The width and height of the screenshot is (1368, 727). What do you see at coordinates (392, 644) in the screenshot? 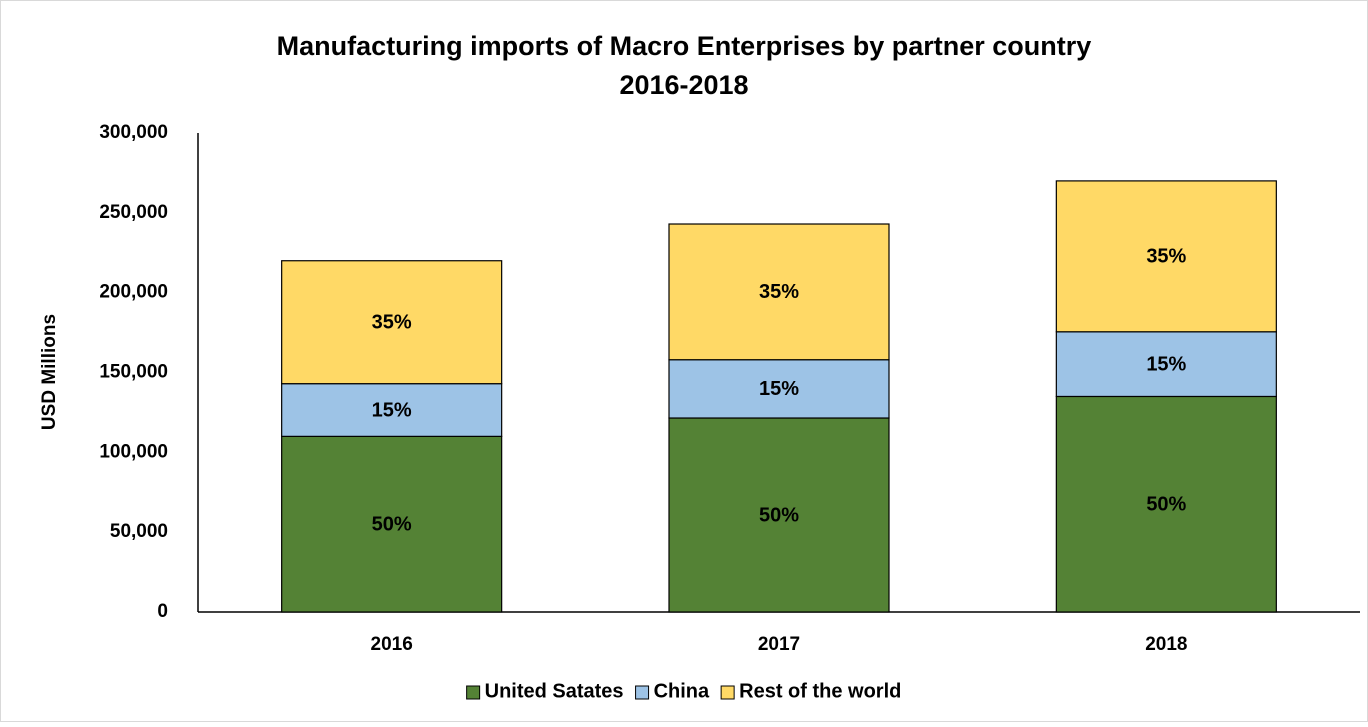
I see `x-tick-label: 2016` at bounding box center [392, 644].